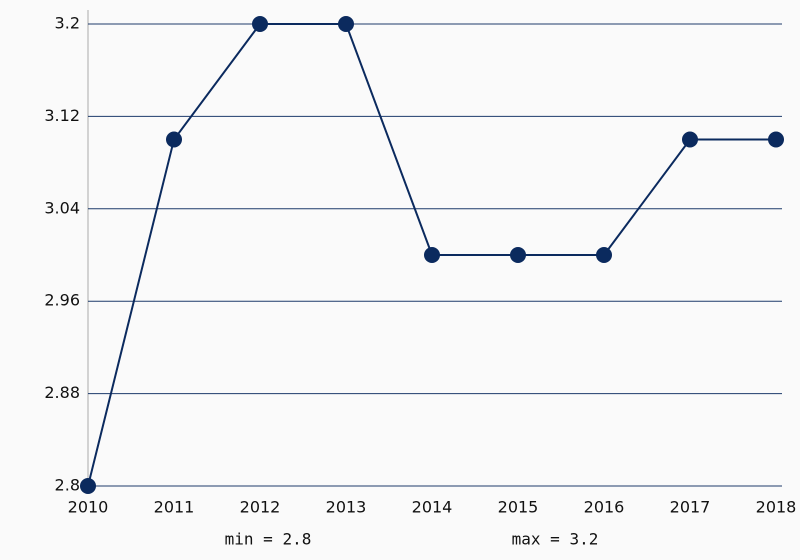 The width and height of the screenshot is (800, 560). I want to click on annotation: min = 2.8, so click(268, 539).